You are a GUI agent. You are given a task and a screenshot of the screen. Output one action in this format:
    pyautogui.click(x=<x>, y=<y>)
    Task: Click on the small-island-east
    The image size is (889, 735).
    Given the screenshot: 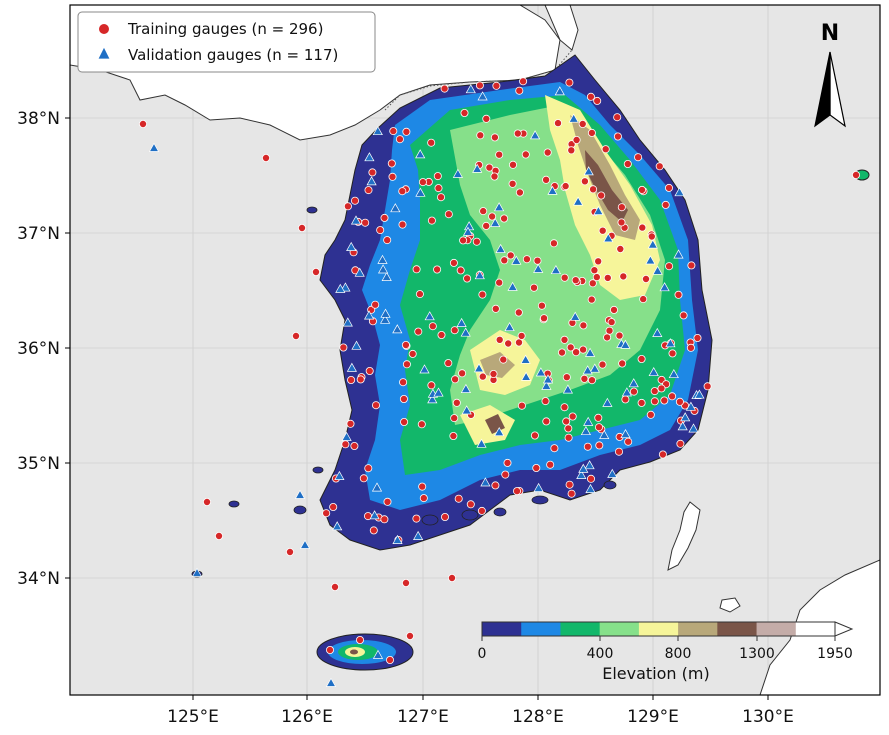 What is the action you would take?
    pyautogui.click(x=730, y=605)
    